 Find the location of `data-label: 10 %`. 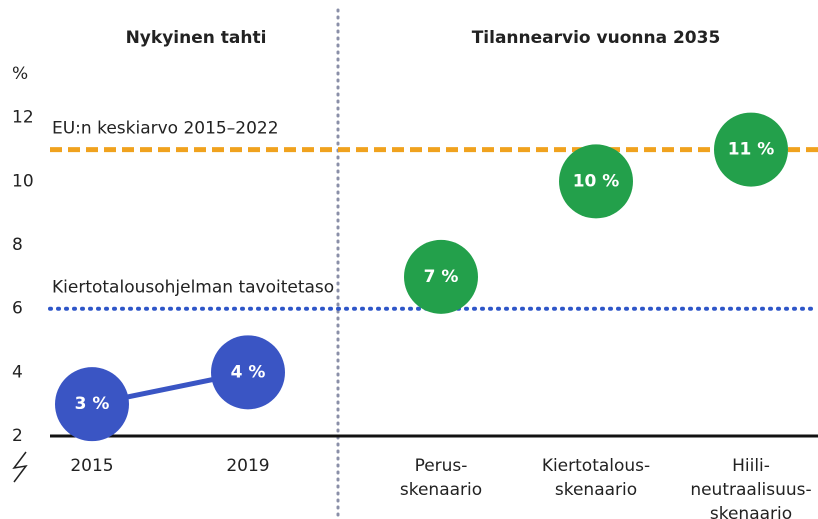

data-label: 10 % is located at coordinates (596, 181).